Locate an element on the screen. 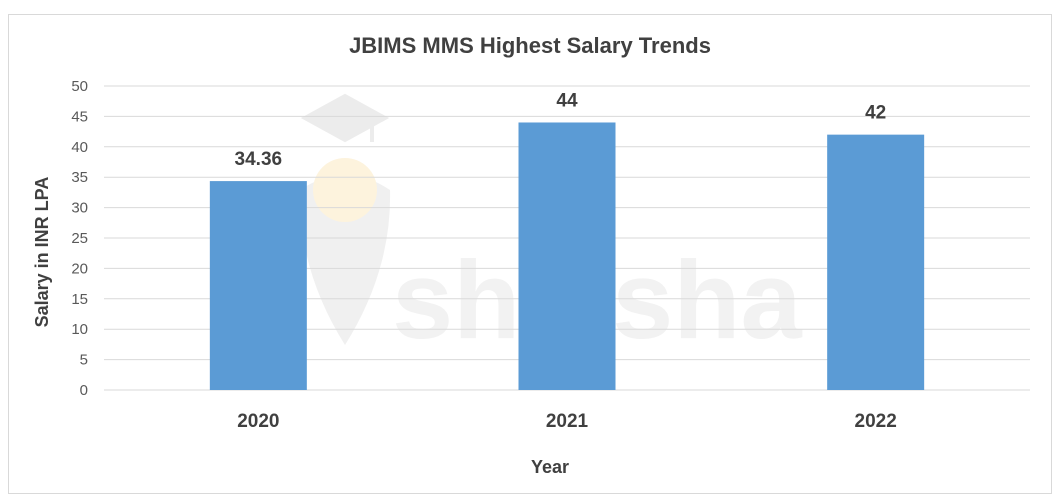 The width and height of the screenshot is (1060, 504). bar-2021 is located at coordinates (567, 256).